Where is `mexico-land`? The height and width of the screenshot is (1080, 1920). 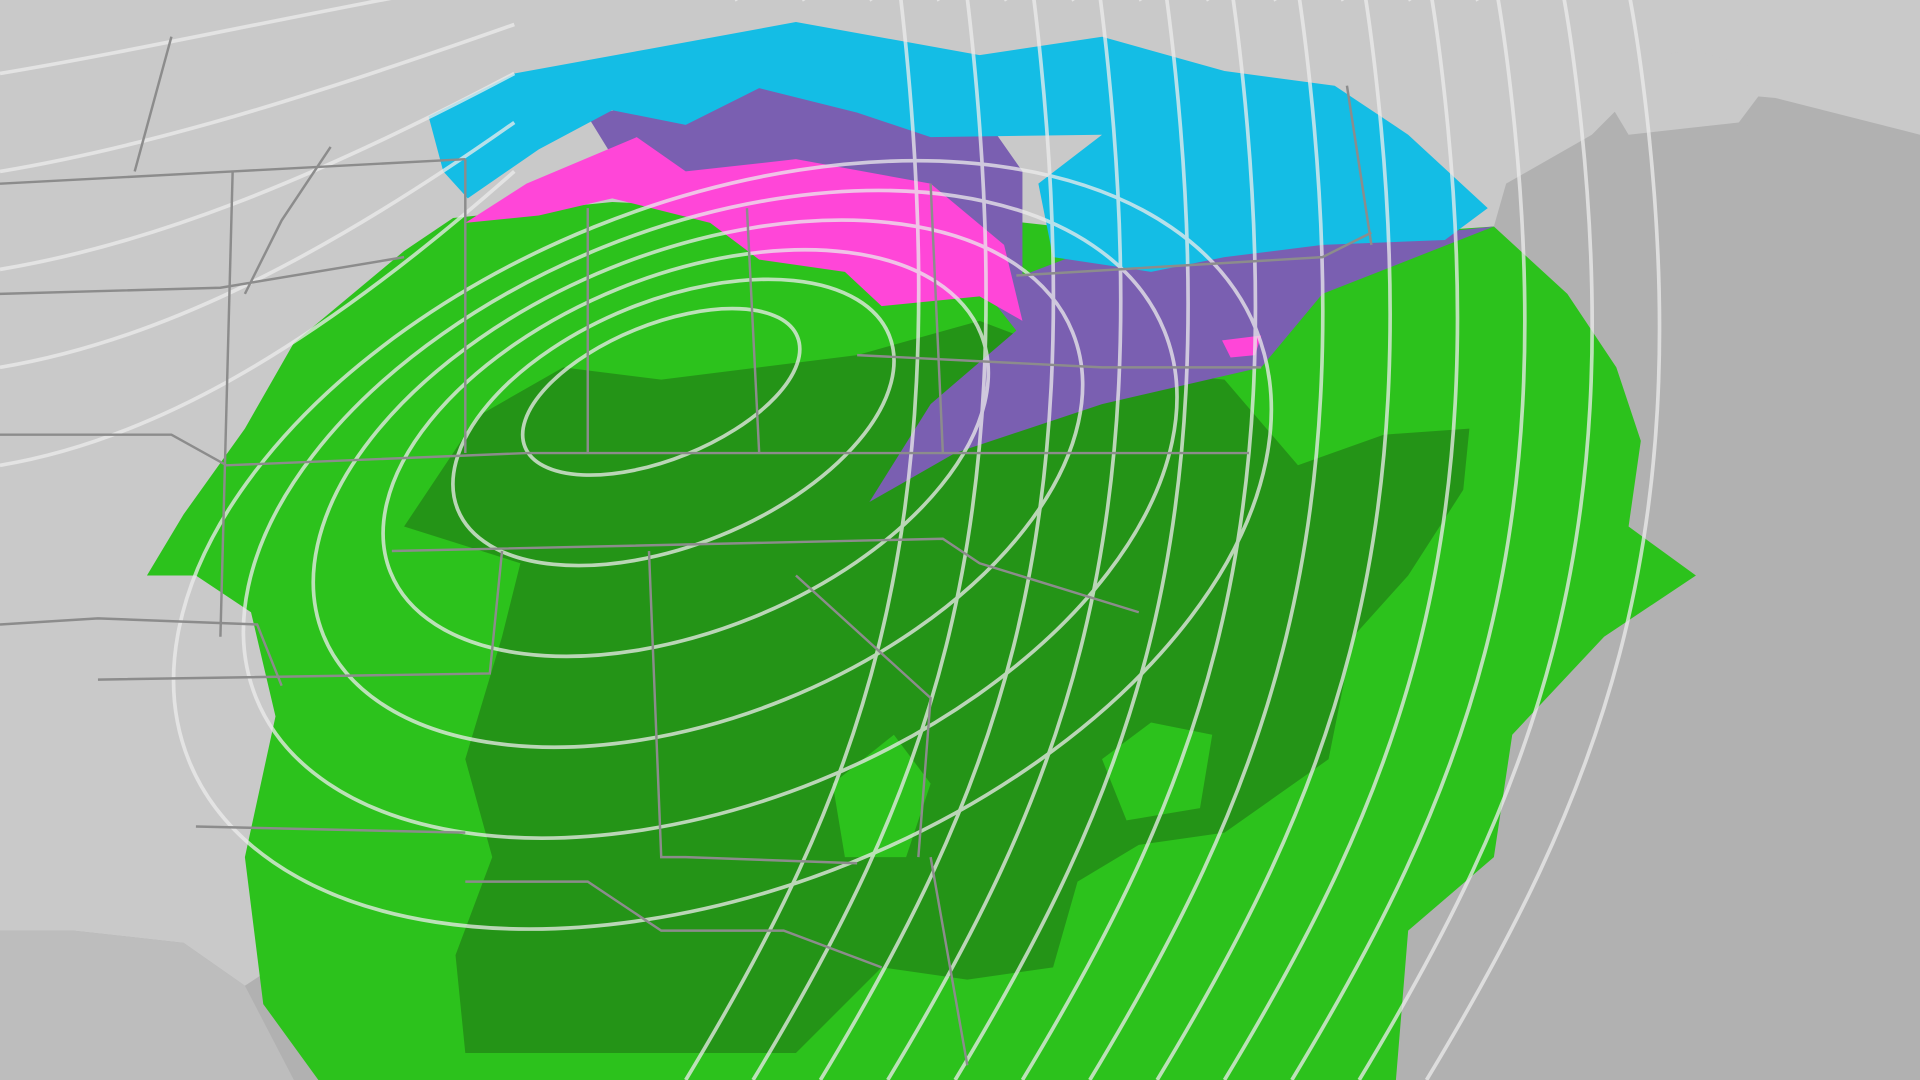
mexico-land is located at coordinates (147, 1005).